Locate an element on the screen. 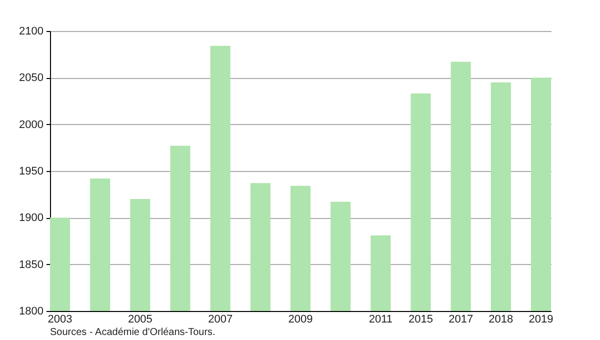  y-tick-label: 1900 is located at coordinates (31, 218).